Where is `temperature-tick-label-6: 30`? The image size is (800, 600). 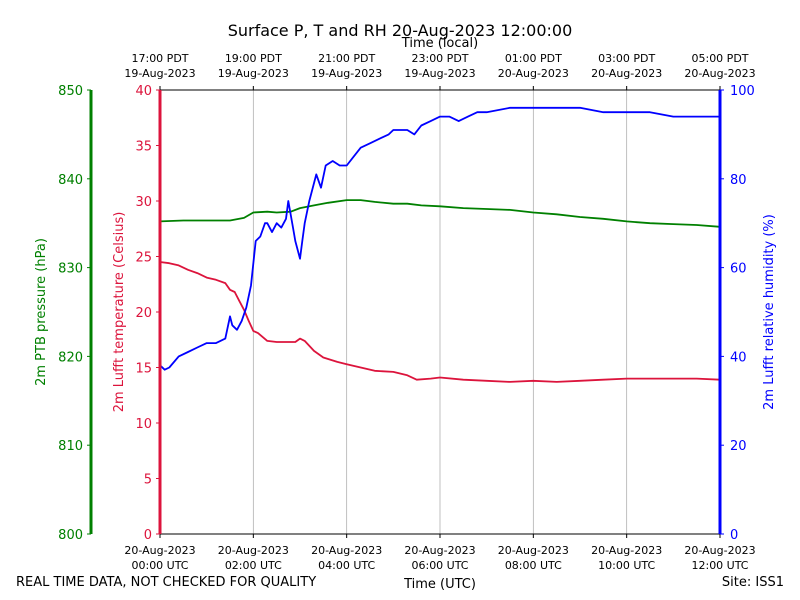
temperature-tick-label-6: 30 is located at coordinates (143, 202).